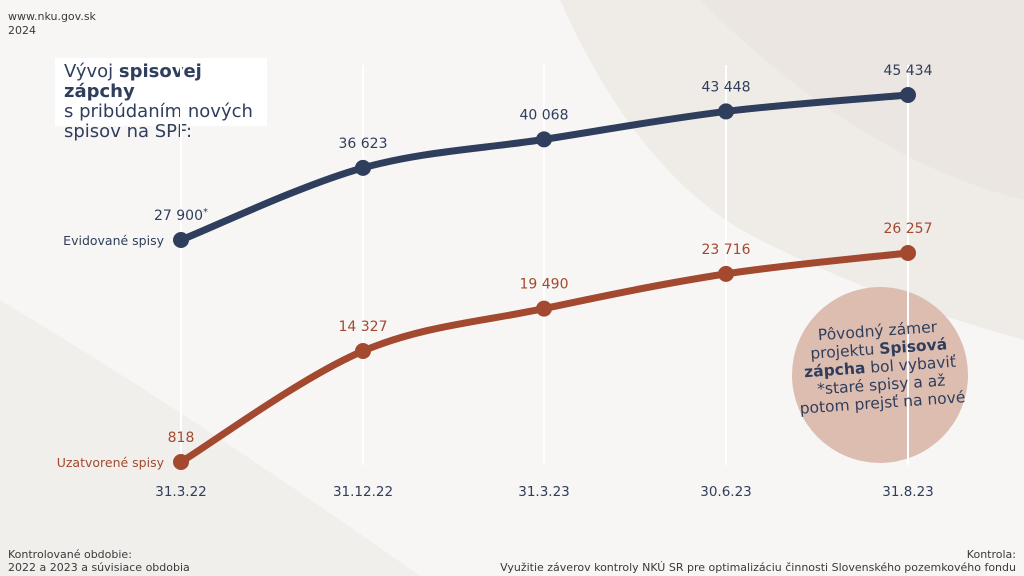  I want to click on x-axis-labels: 31.3.22 31.12.22 31.3.23 30.6.23 31.8.23, so click(544, 492).